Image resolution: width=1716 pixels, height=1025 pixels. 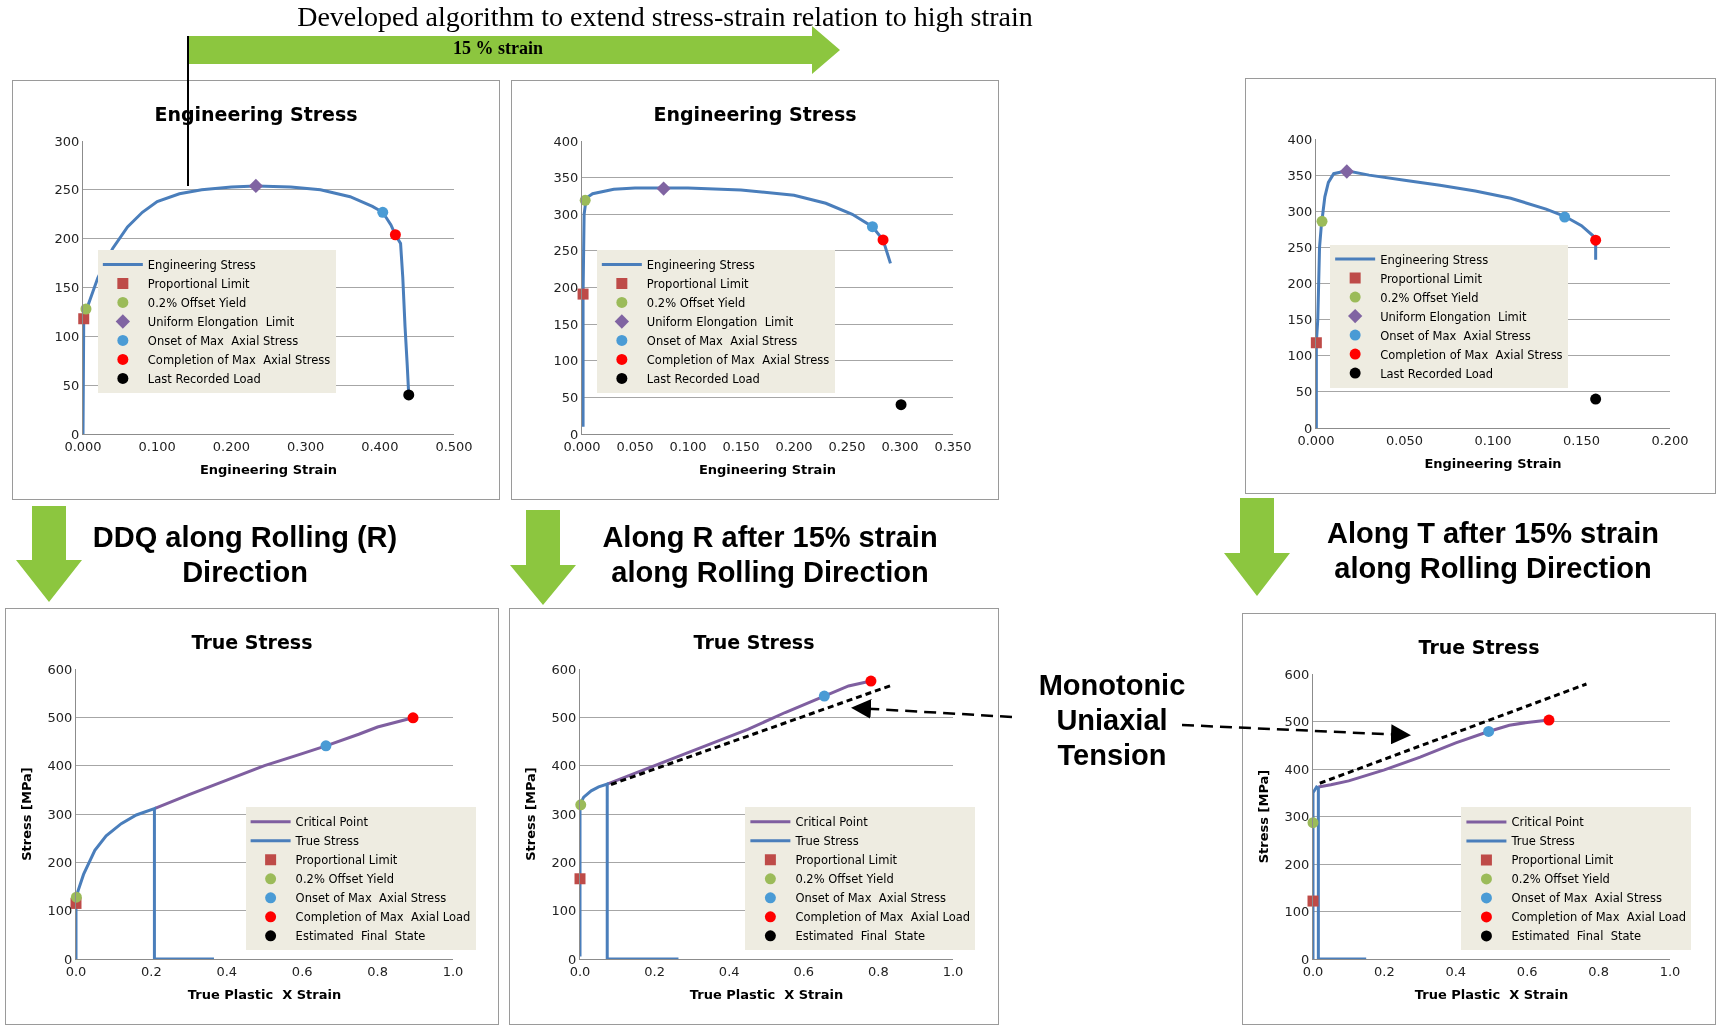 What do you see at coordinates (953, 446) in the screenshot?
I see `x-tick-label: 0.350` at bounding box center [953, 446].